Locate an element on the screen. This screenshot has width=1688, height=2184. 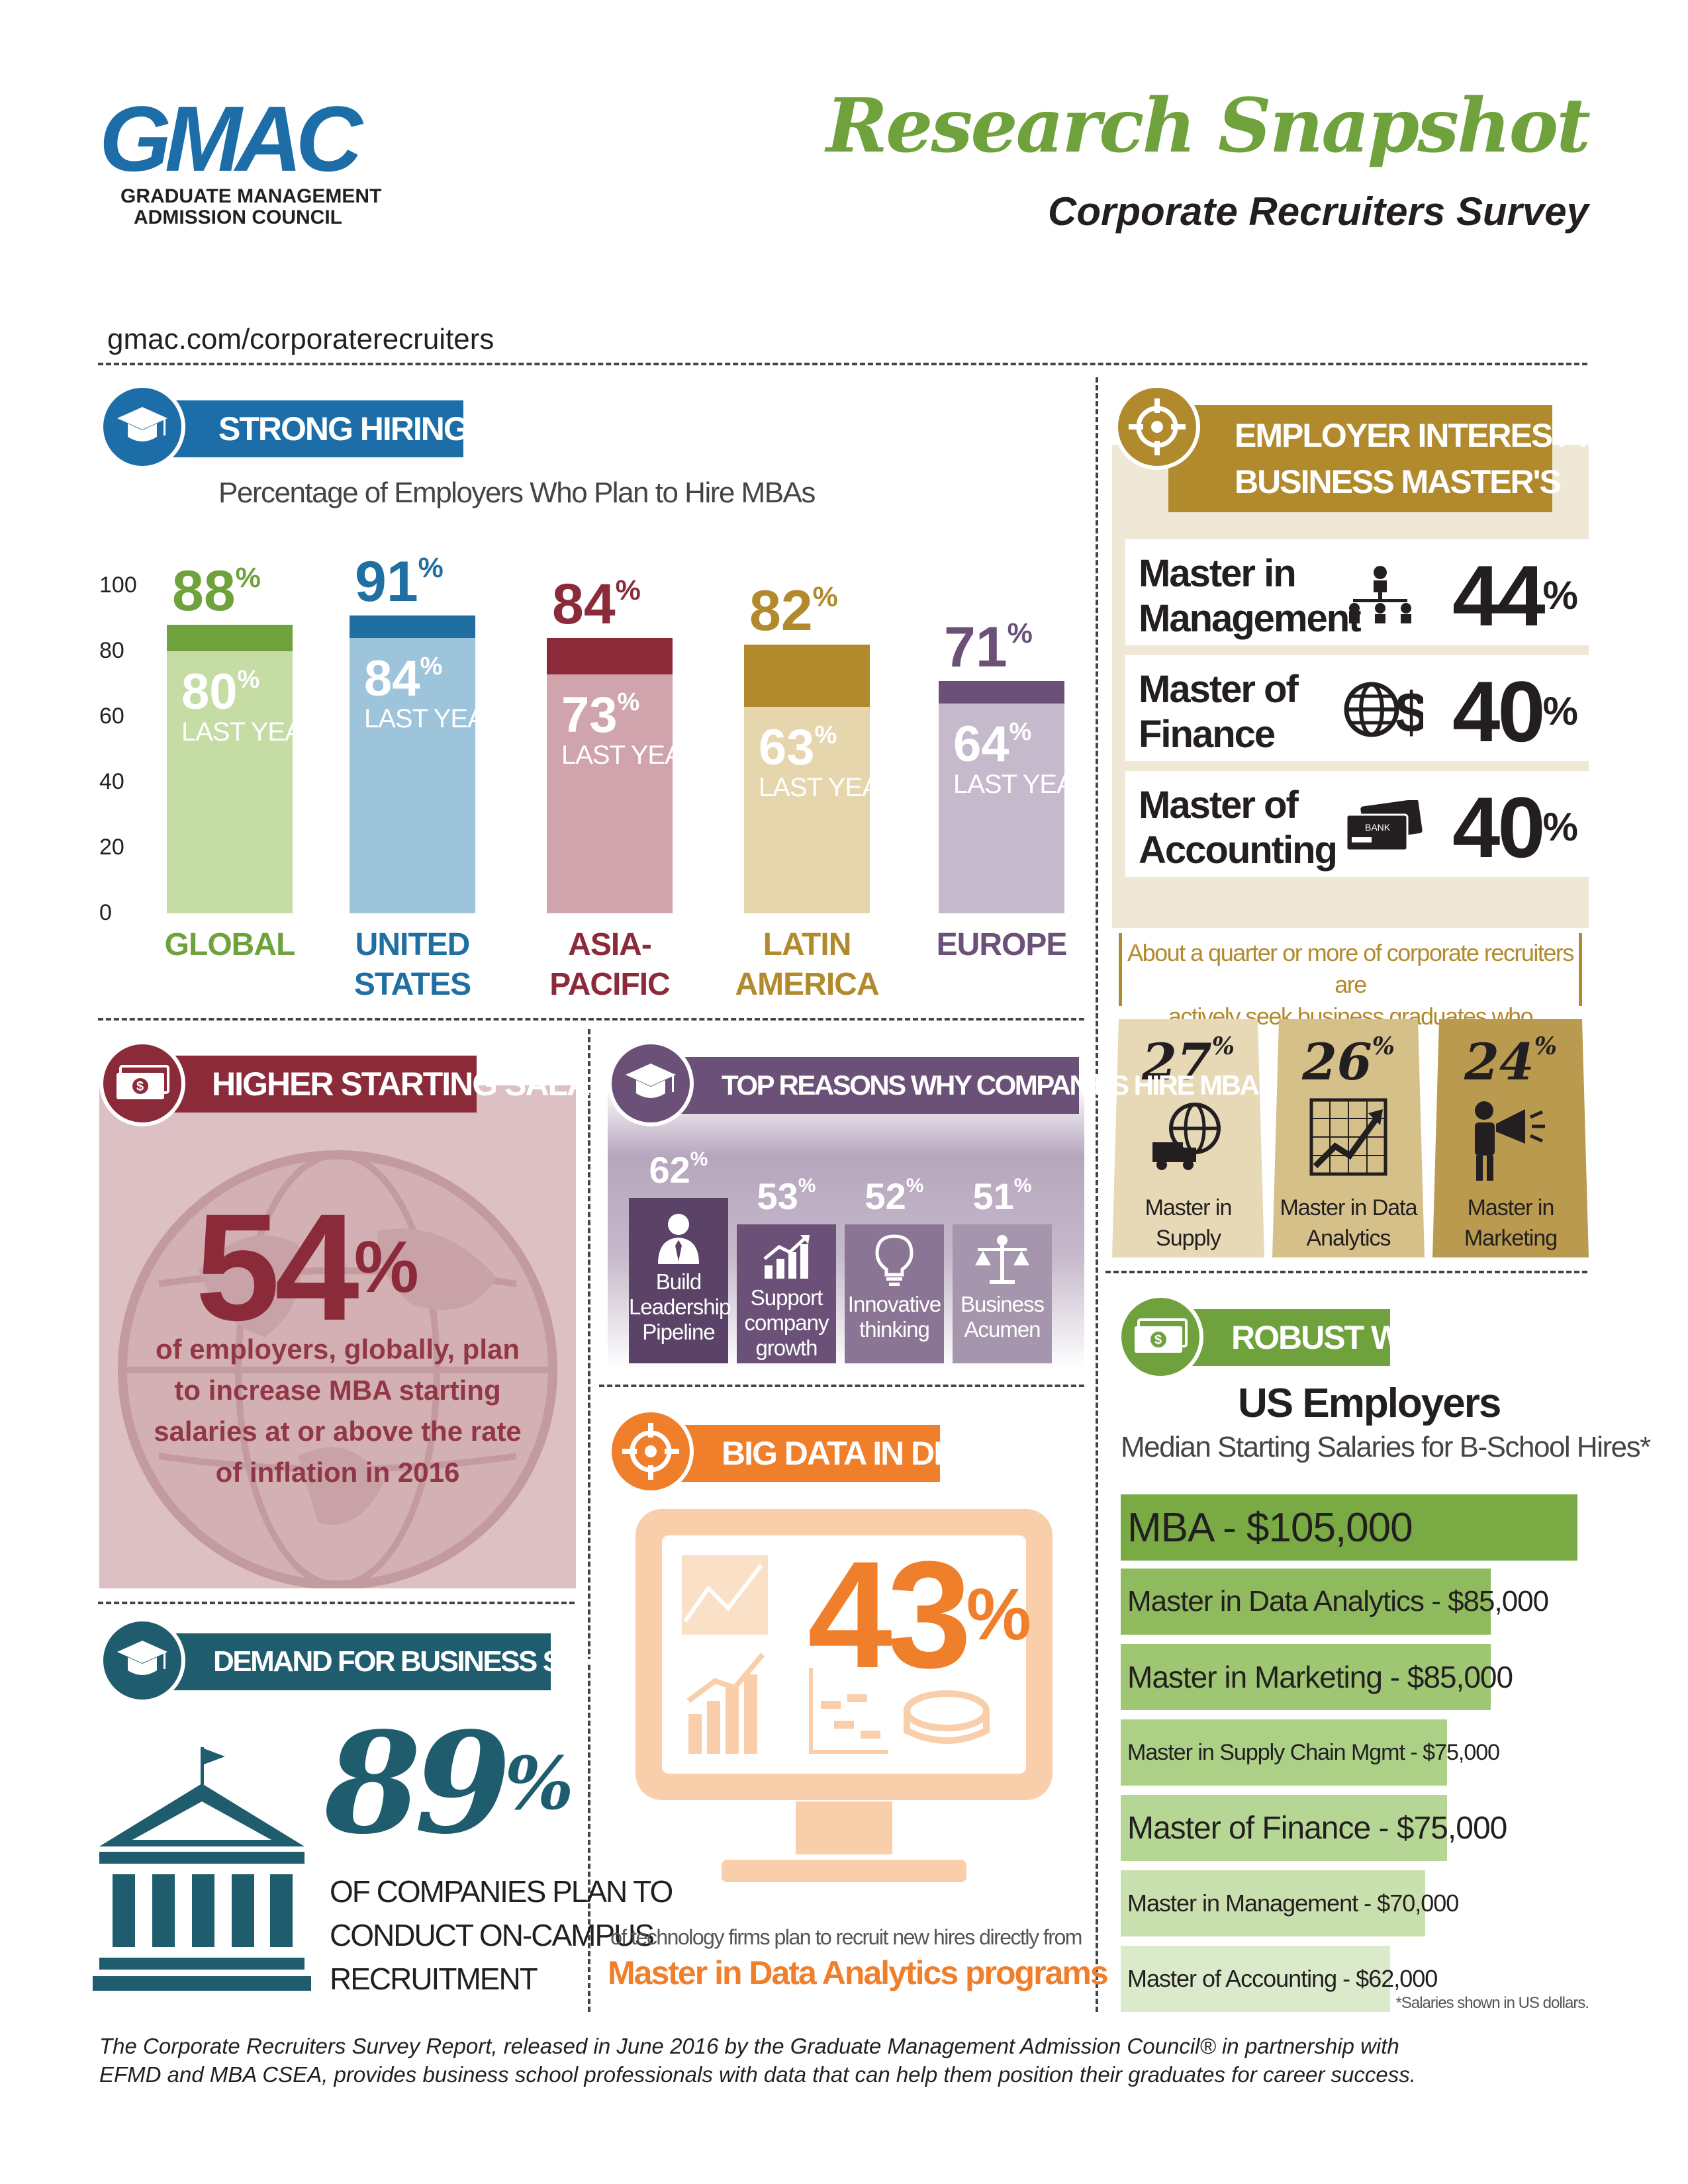
y-tick-label: 20 is located at coordinates (111, 847).